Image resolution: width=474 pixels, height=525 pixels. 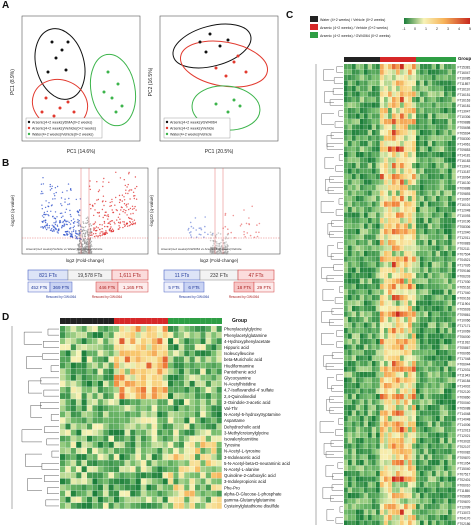 What do you see at coordinates (464, 293) in the screenshot?
I see `c-row-label: FT17040` at bounding box center [464, 293].